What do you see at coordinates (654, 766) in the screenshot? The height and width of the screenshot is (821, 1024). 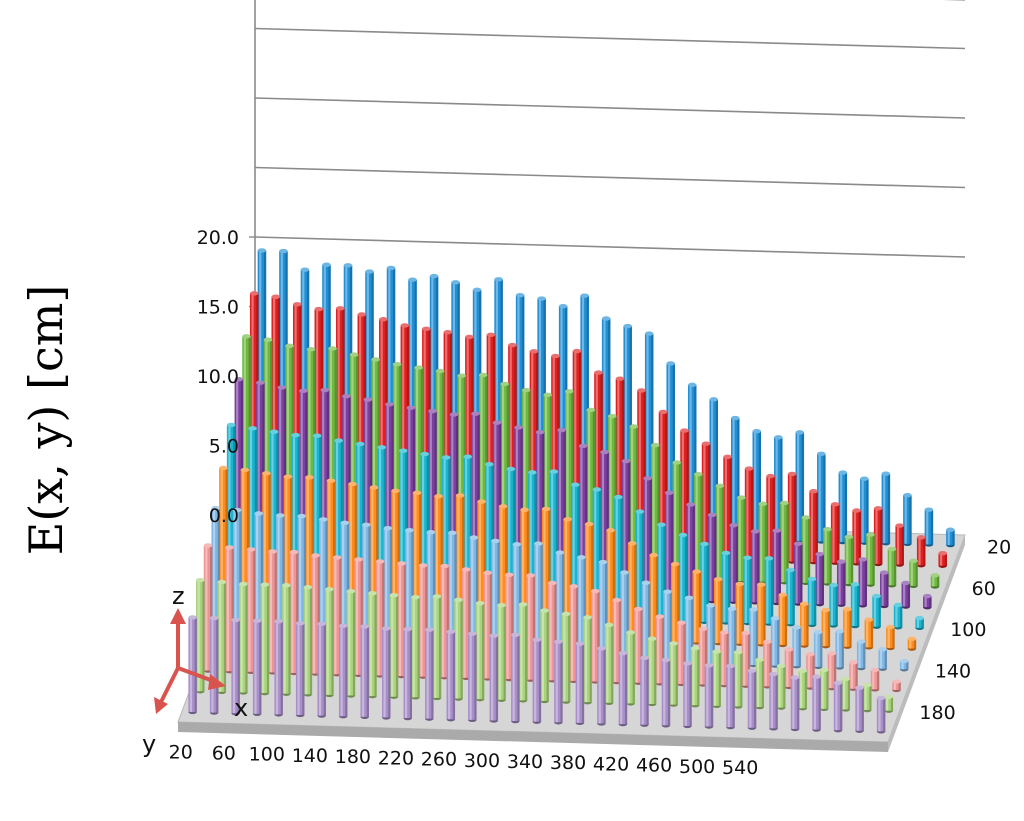 I see `x-tick-label: 460` at bounding box center [654, 766].